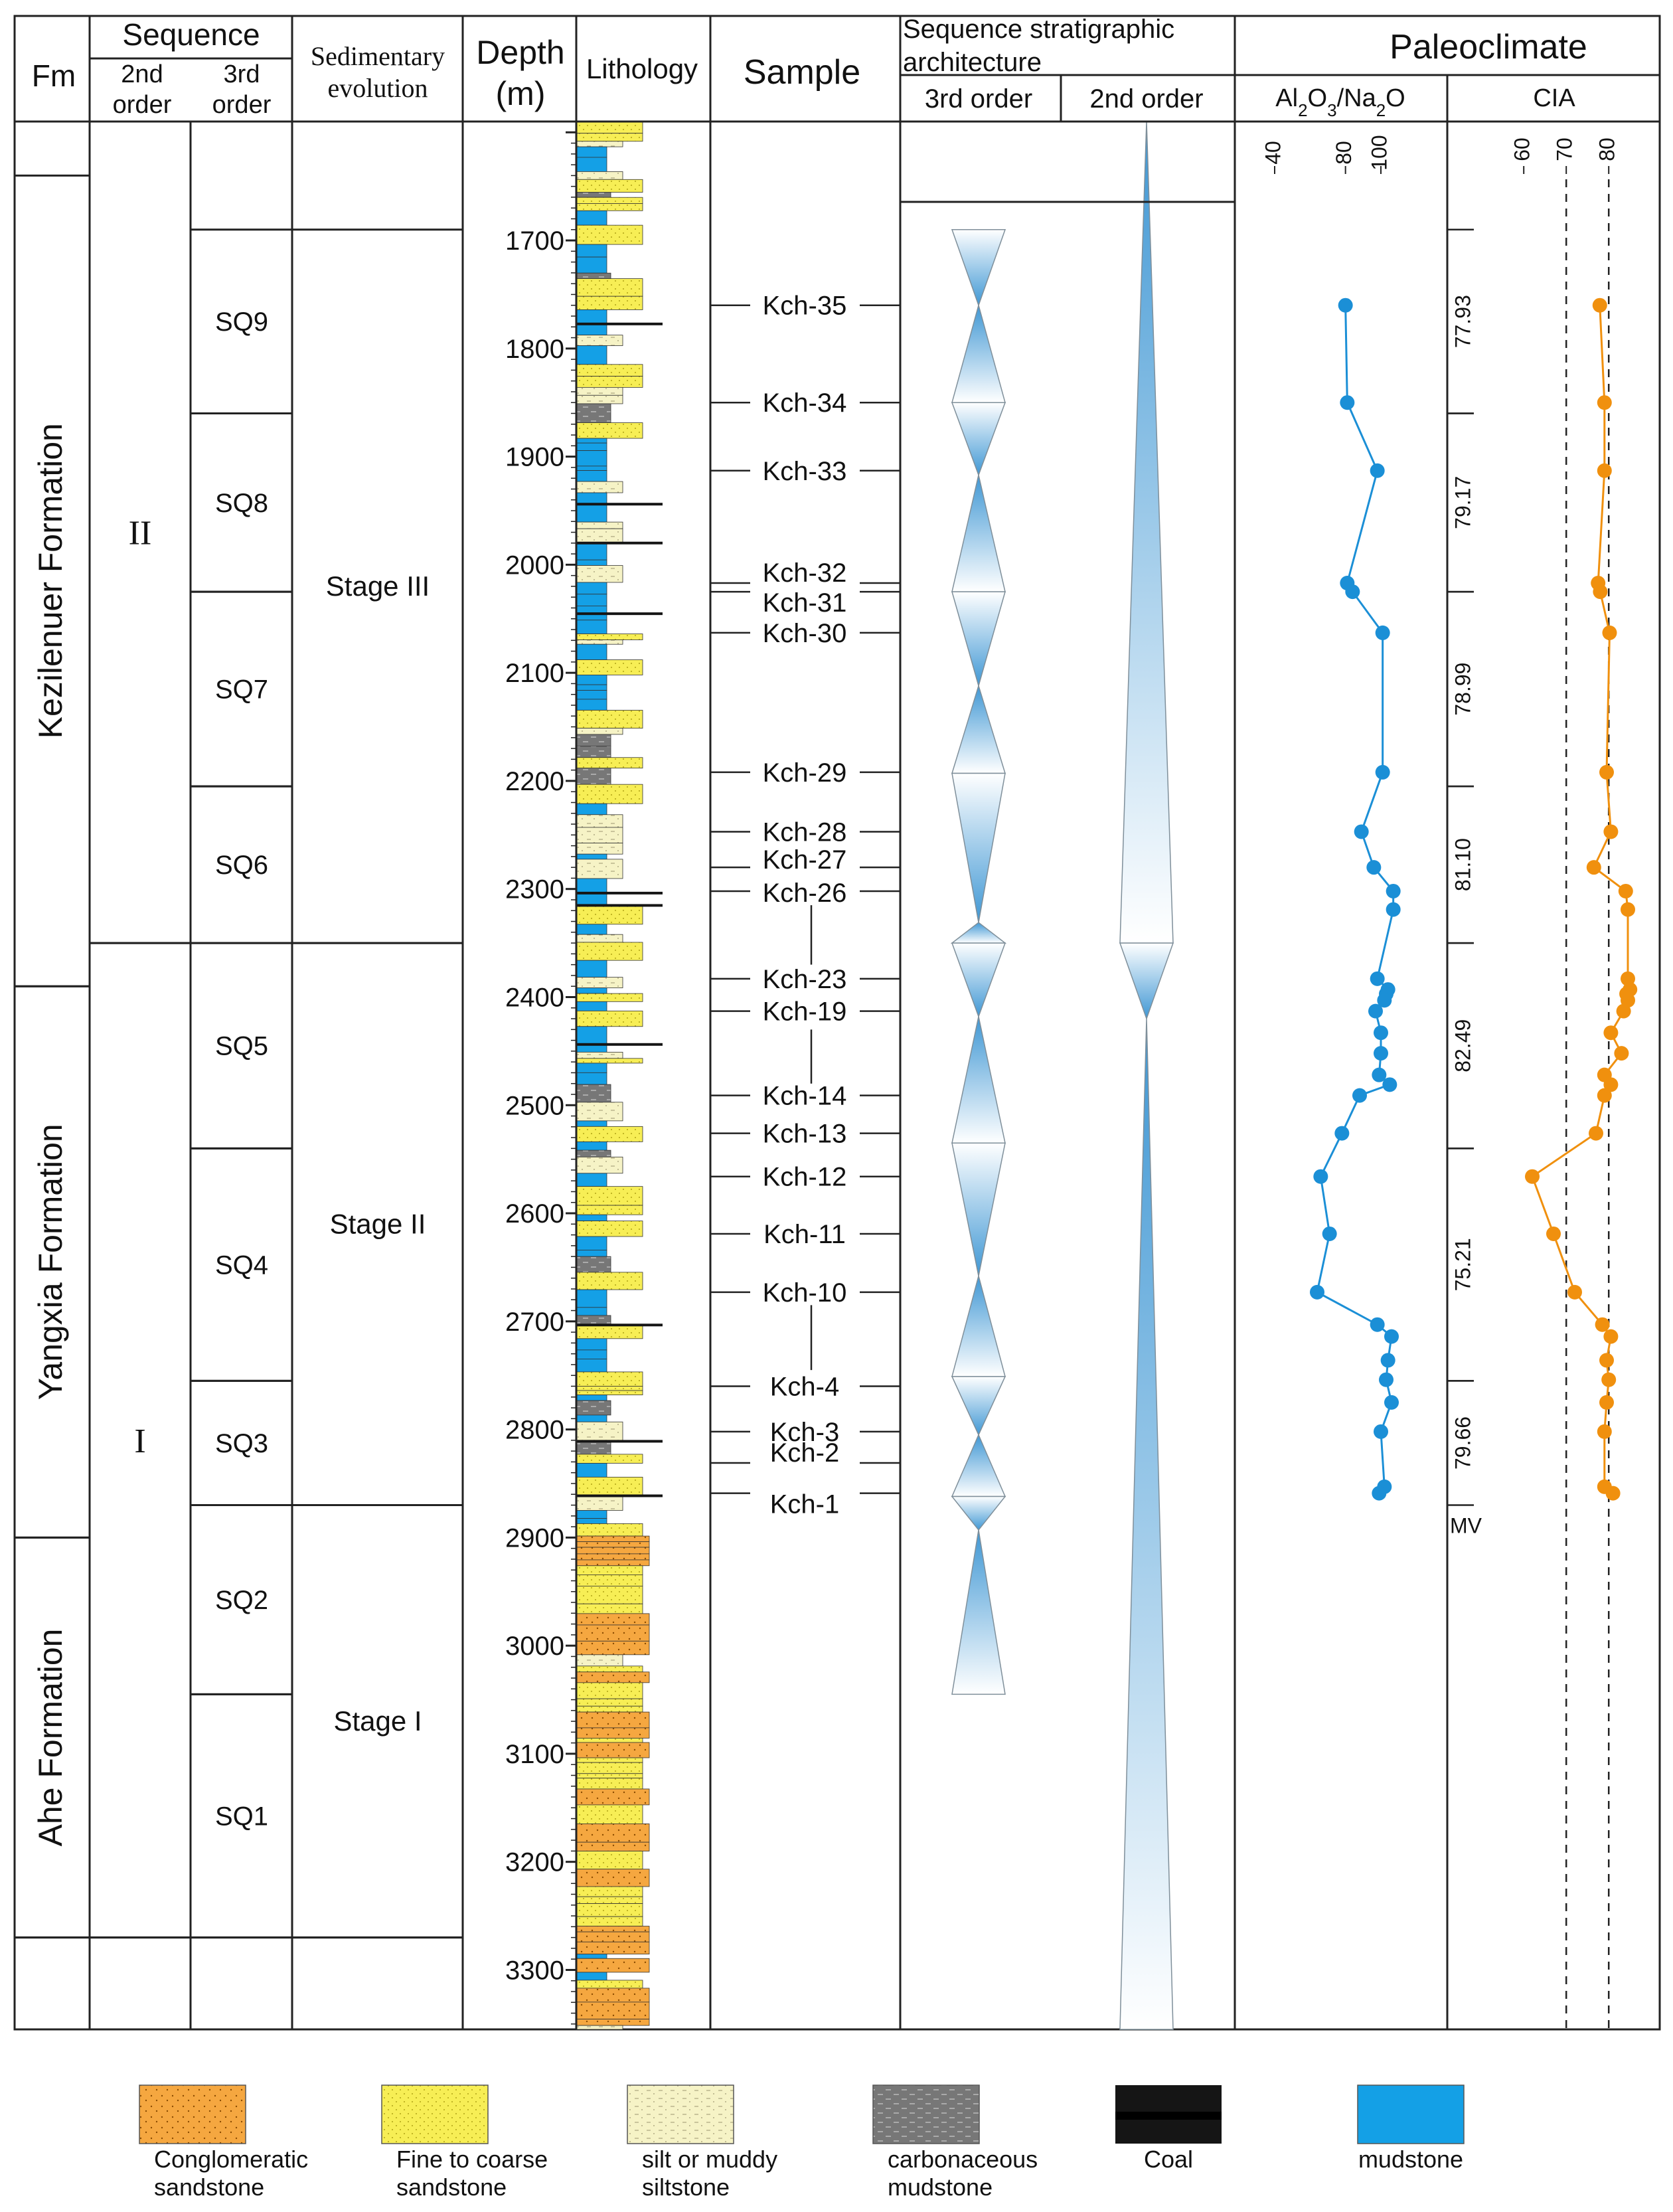 The width and height of the screenshot is (1673, 2212). I want to click on header-seq-arch-2: architecture, so click(972, 62).